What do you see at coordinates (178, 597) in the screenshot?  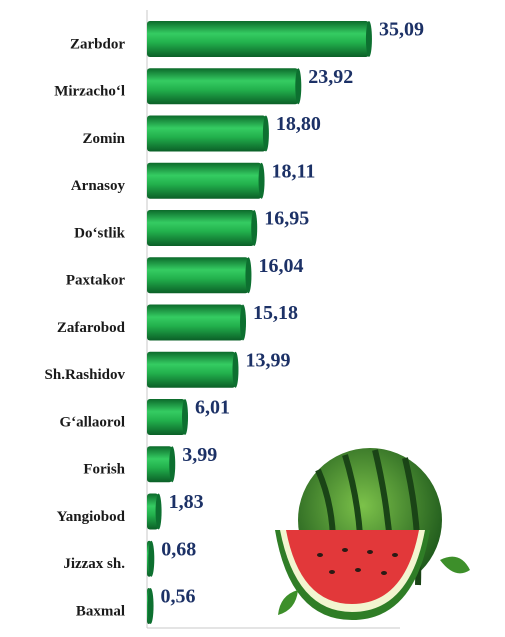 I see `value-label: 0,56` at bounding box center [178, 597].